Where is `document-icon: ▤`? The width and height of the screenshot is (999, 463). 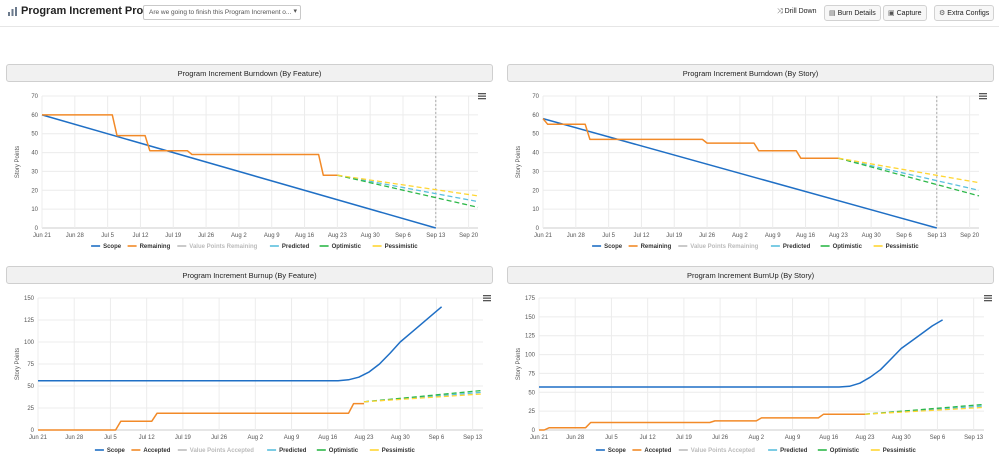
document-icon: ▤ is located at coordinates (832, 13).